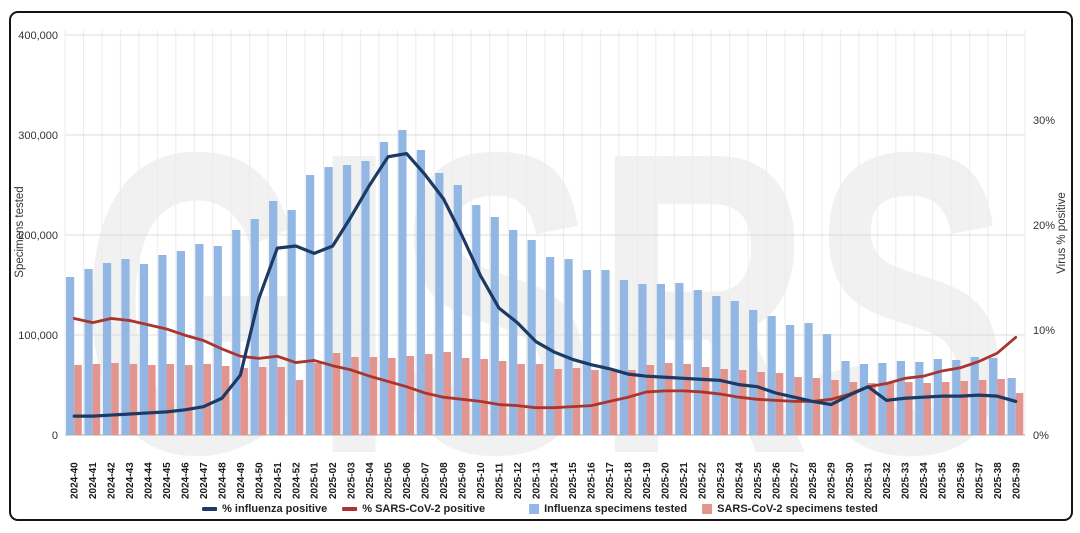 This screenshot has height=533, width=1080. What do you see at coordinates (38, 36) in the screenshot?
I see `y-tick-label-left: 400,000` at bounding box center [38, 36].